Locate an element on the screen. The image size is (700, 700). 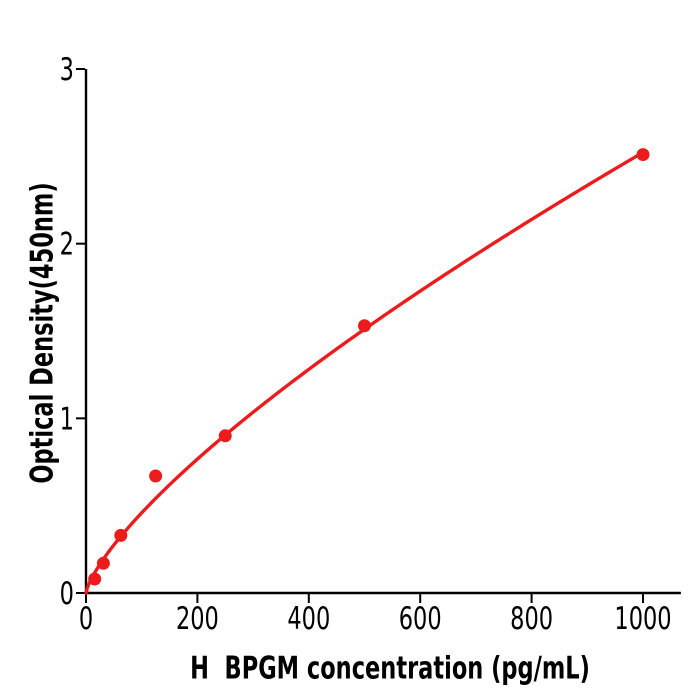
y-axis-title: Optical Density(450nm) is located at coordinates (42, 333).